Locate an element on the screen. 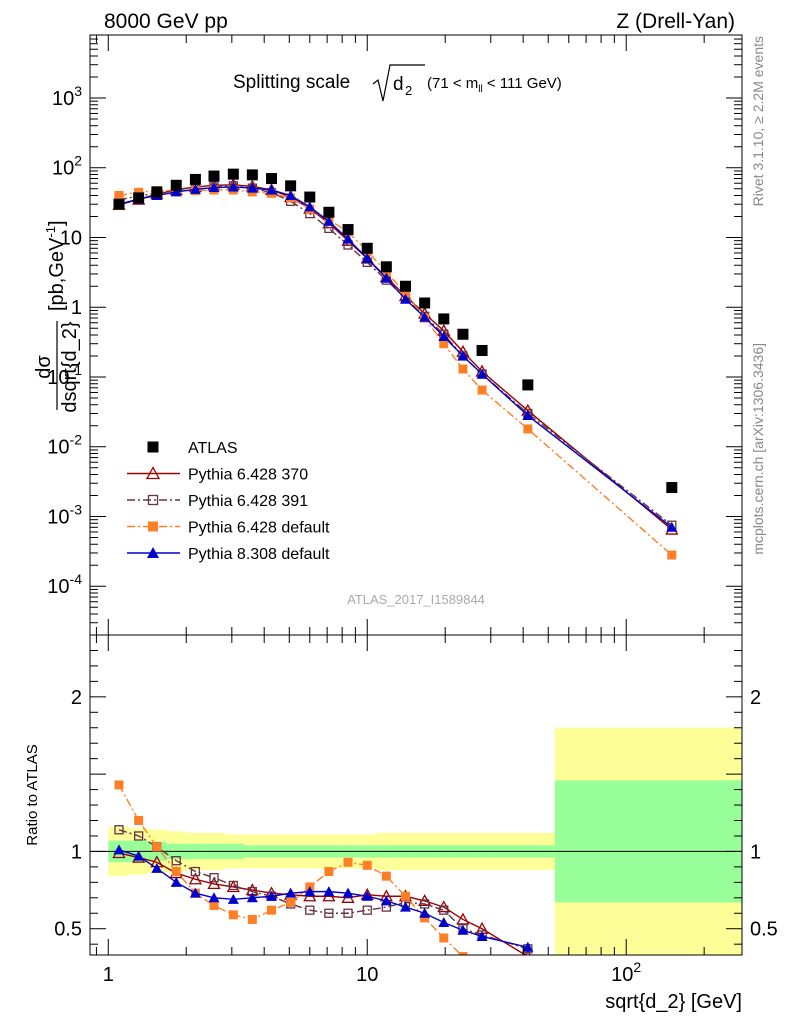 This screenshot has width=786, height=1024. legend-label-p370: Pythia 6.428 370 is located at coordinates (248, 475).